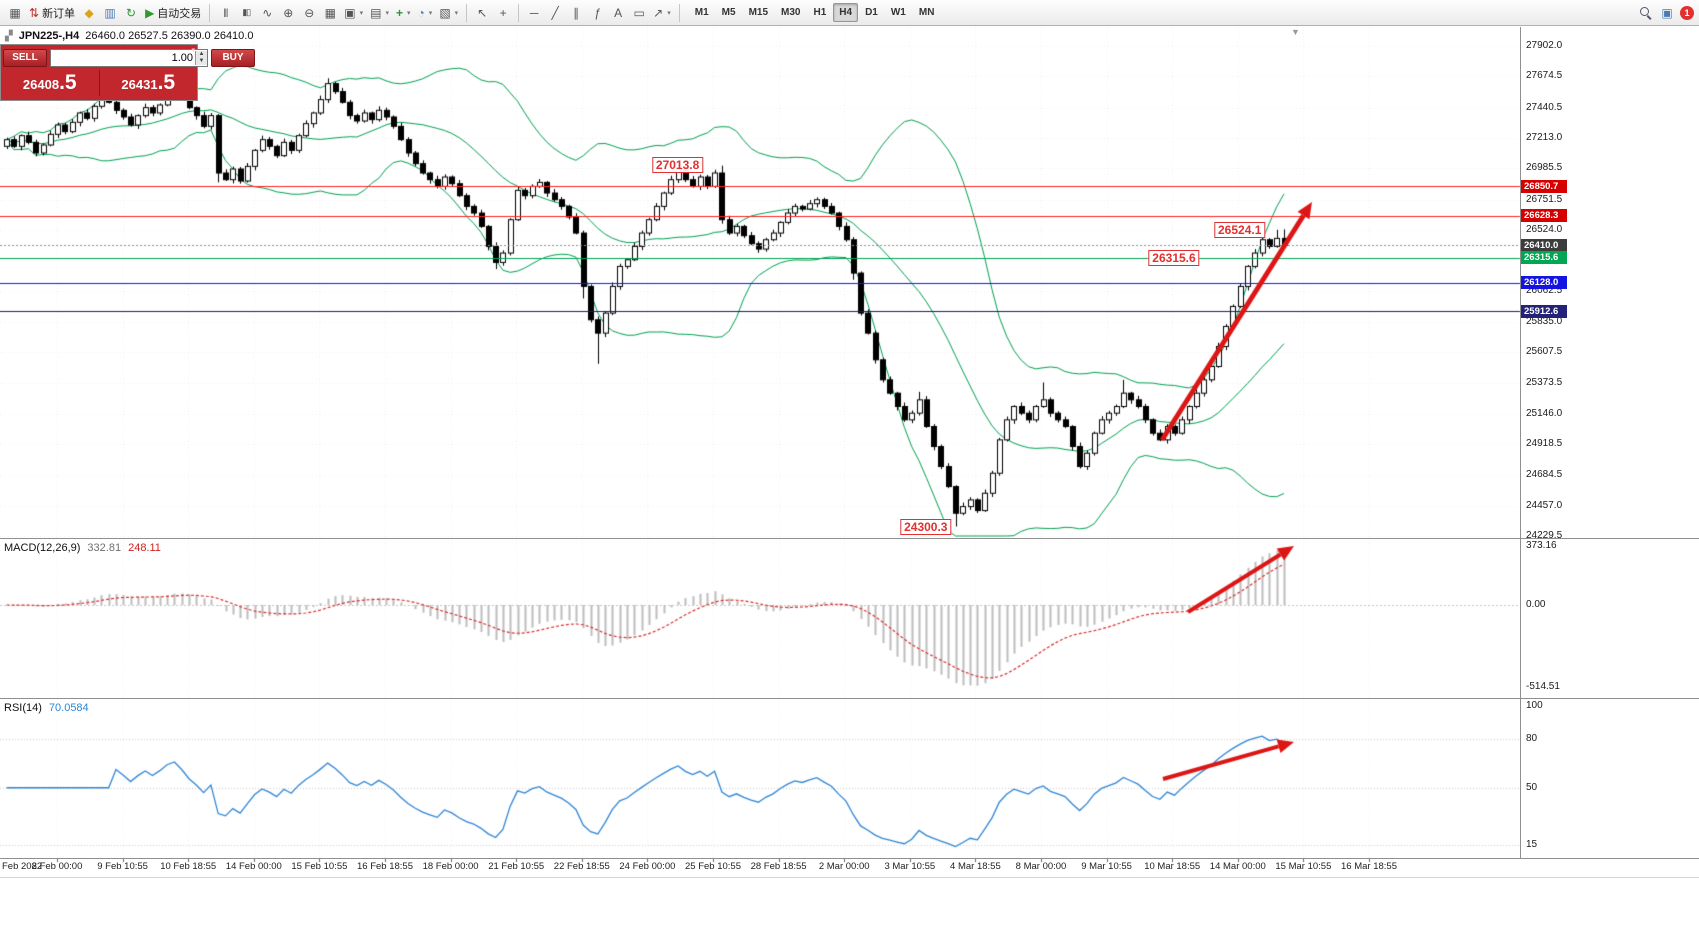 The width and height of the screenshot is (1699, 947). Describe the element at coordinates (898, 12) in the screenshot. I see `timeframe-w1-button: W1` at that location.